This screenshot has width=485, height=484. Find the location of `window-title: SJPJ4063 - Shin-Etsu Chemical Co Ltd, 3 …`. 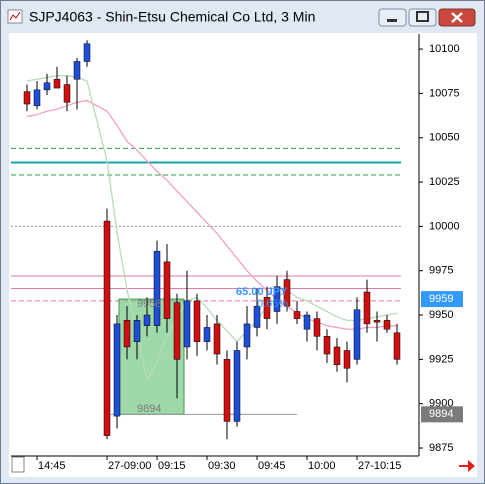

window-title: SJPJ4063 - Shin-Etsu Chemical Co Ltd, 3 … is located at coordinates (172, 17).